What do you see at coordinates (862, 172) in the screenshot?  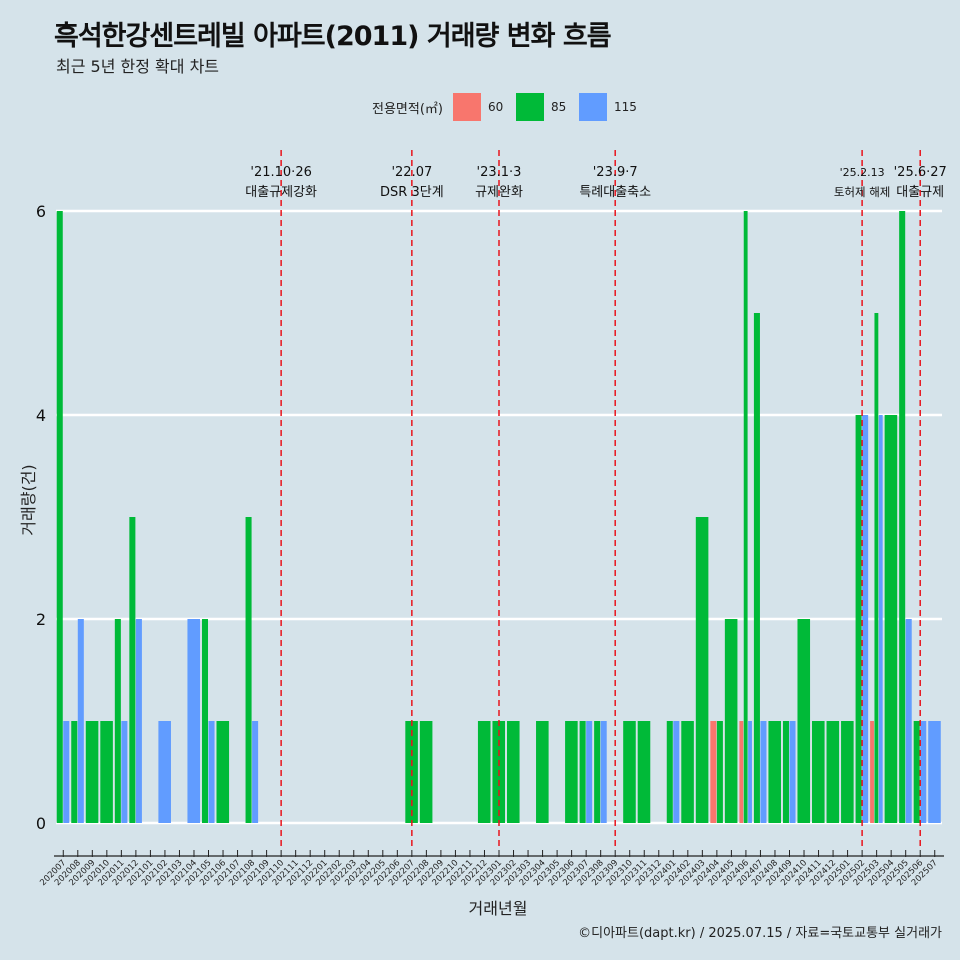 I see `event-date: '25.2.13` at bounding box center [862, 172].